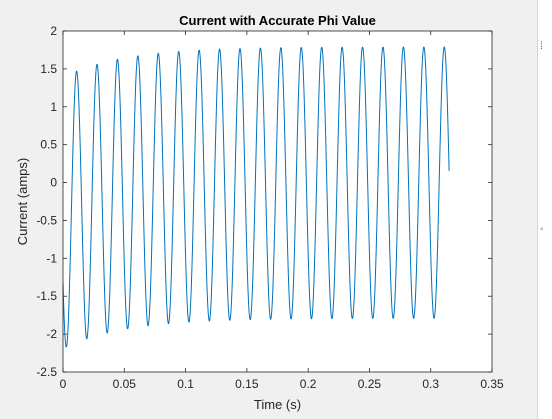  I want to click on y-tick-label: -2, so click(51, 334).